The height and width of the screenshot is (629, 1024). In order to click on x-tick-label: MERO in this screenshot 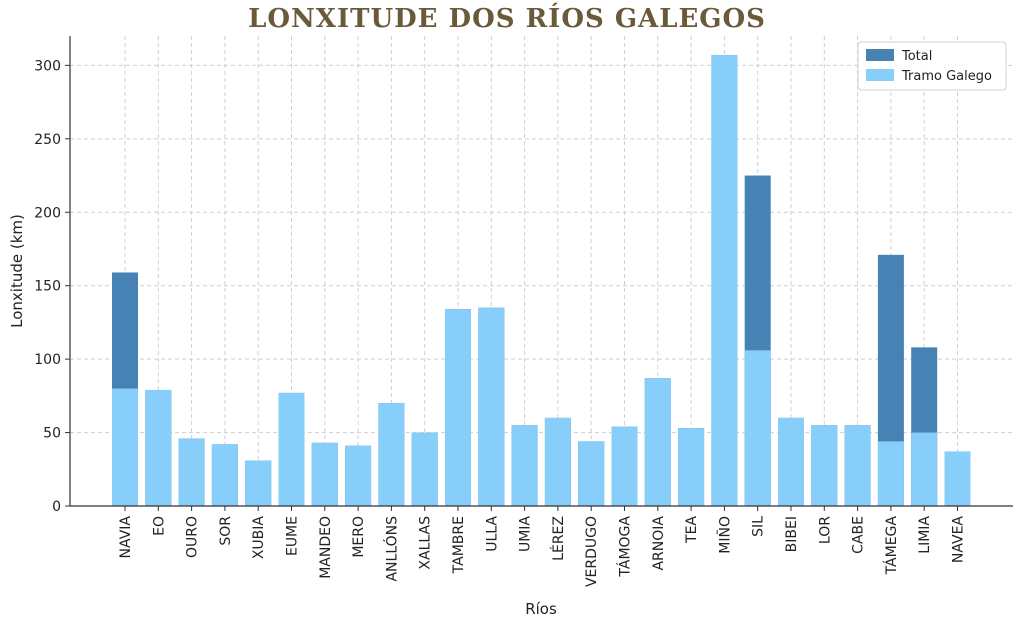, I will do `click(359, 537)`.